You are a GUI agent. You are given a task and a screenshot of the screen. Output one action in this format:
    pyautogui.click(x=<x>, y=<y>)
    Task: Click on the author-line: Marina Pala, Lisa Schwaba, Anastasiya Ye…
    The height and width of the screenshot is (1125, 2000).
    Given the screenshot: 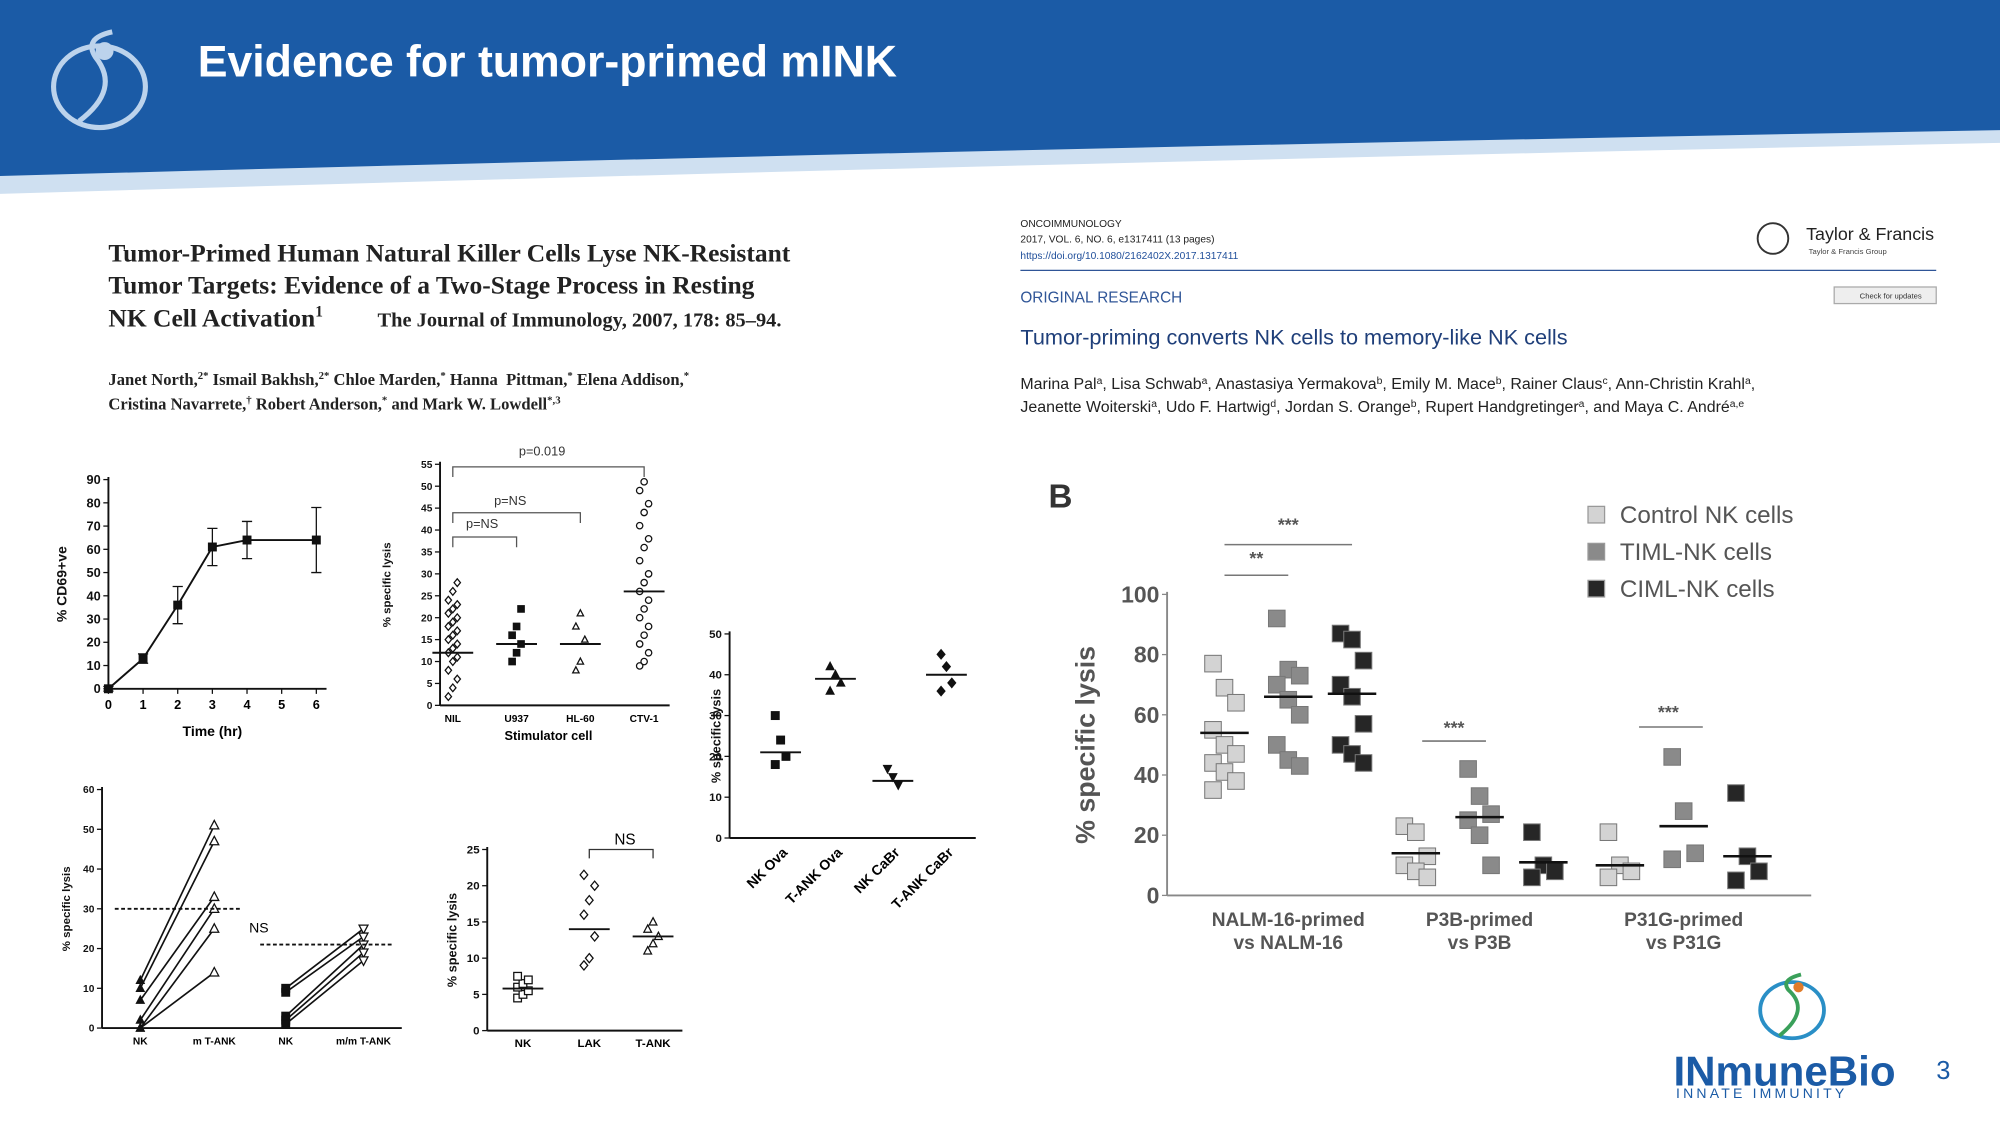 What is the action you would take?
    pyautogui.click(x=1387, y=385)
    